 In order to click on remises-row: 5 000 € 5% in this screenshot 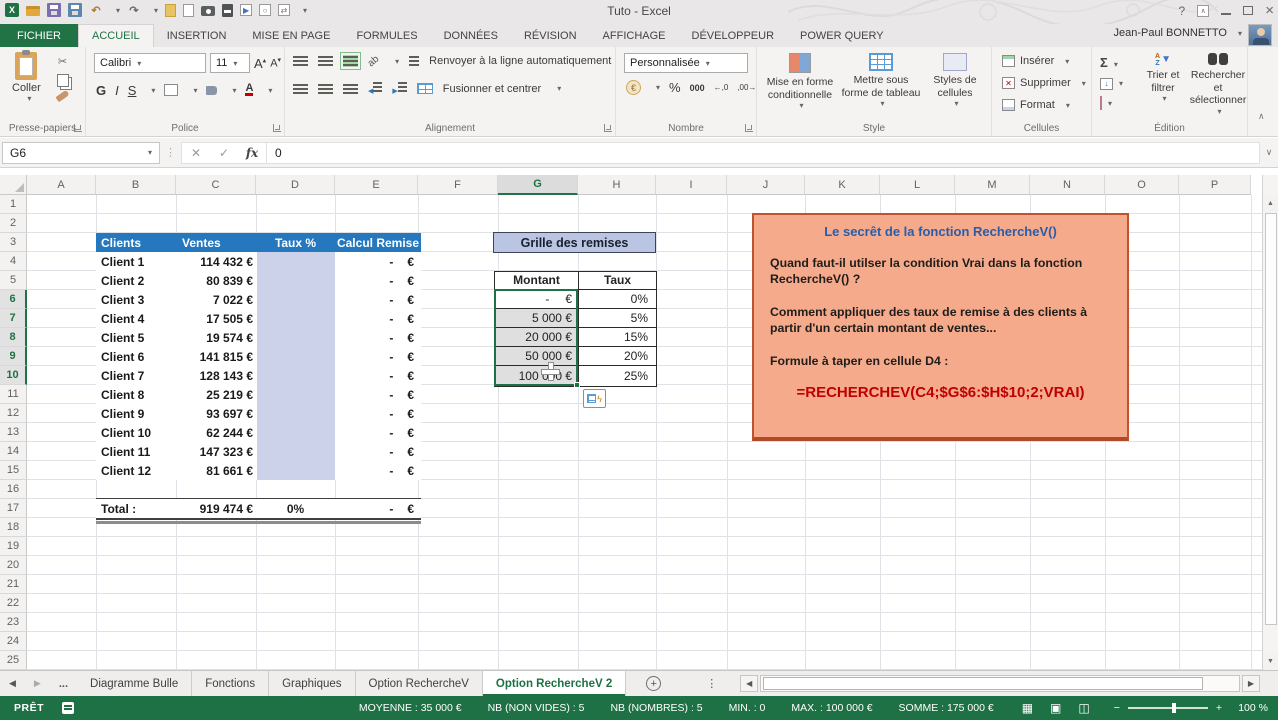, I will do `click(575, 318)`.